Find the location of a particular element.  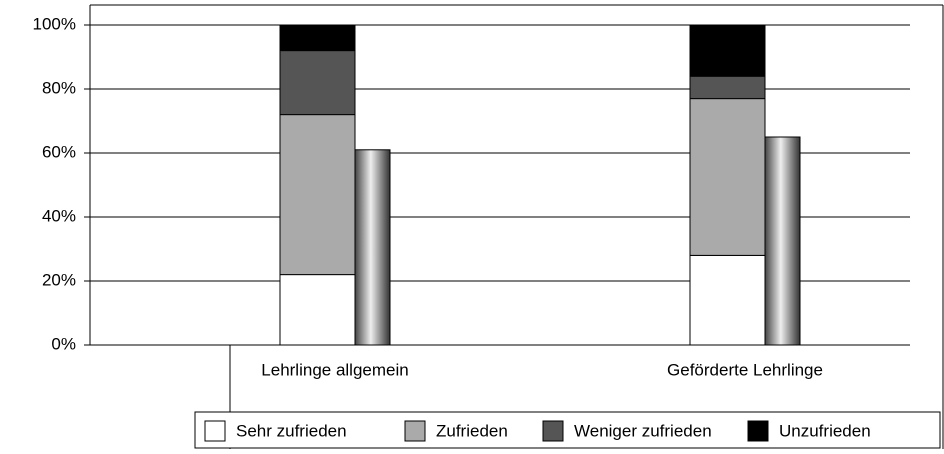

y-tick-label: 40% is located at coordinates (59, 215).